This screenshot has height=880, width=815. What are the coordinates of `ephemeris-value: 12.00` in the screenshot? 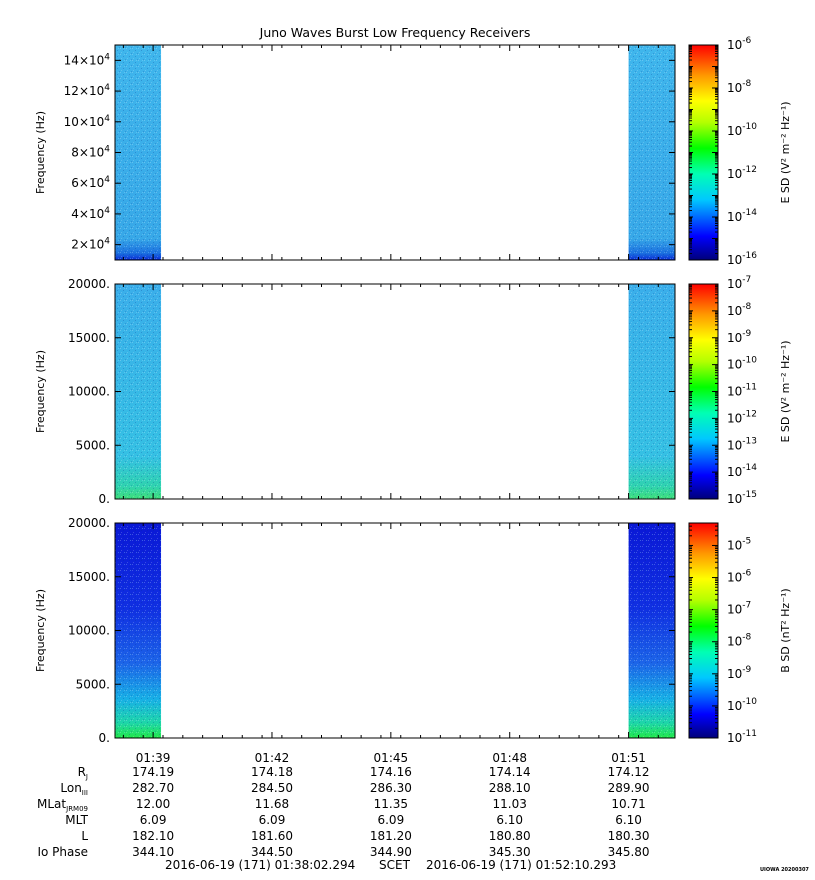 It's located at (153, 804).